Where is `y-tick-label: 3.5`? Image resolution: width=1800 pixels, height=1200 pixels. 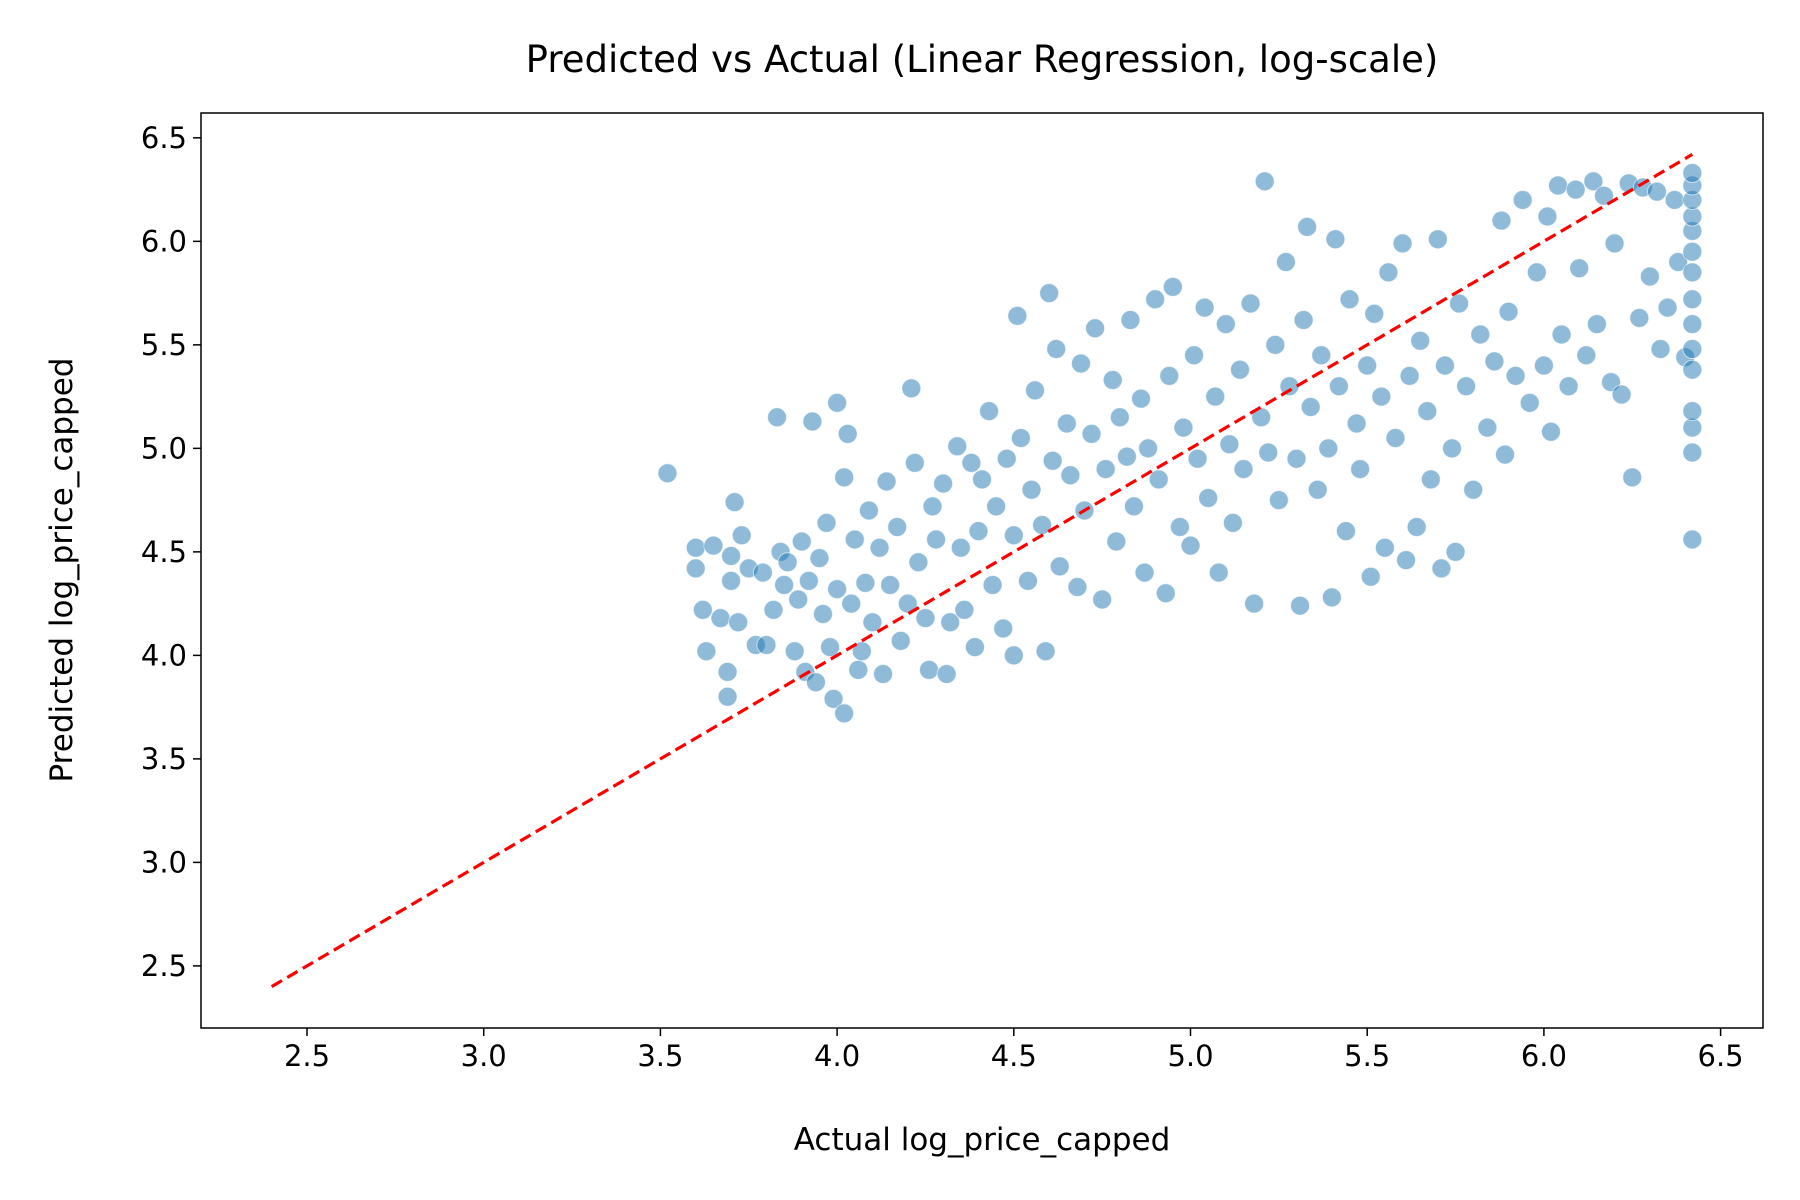 y-tick-label: 3.5 is located at coordinates (164, 759).